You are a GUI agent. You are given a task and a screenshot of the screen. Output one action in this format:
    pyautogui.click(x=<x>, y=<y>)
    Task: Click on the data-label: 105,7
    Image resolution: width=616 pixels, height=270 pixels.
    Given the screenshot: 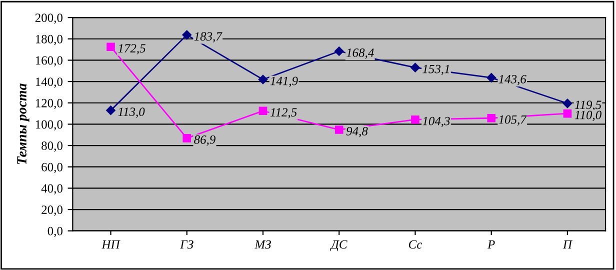 What is the action you would take?
    pyautogui.click(x=512, y=120)
    